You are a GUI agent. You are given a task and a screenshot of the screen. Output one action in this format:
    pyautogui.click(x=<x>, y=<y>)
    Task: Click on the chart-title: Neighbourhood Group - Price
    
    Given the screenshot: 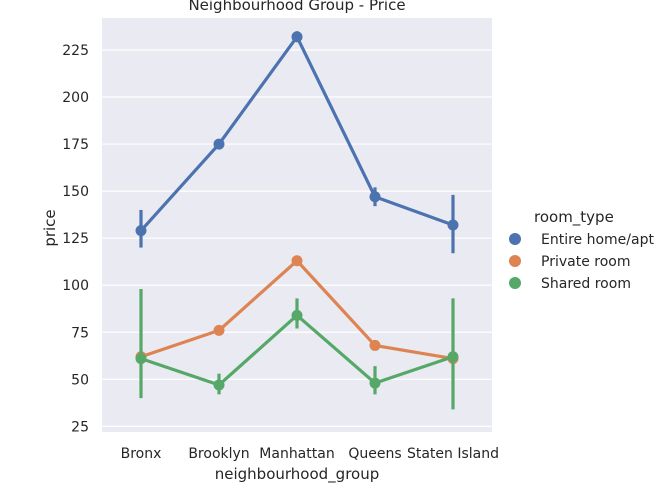 What is the action you would take?
    pyautogui.click(x=296, y=7)
    